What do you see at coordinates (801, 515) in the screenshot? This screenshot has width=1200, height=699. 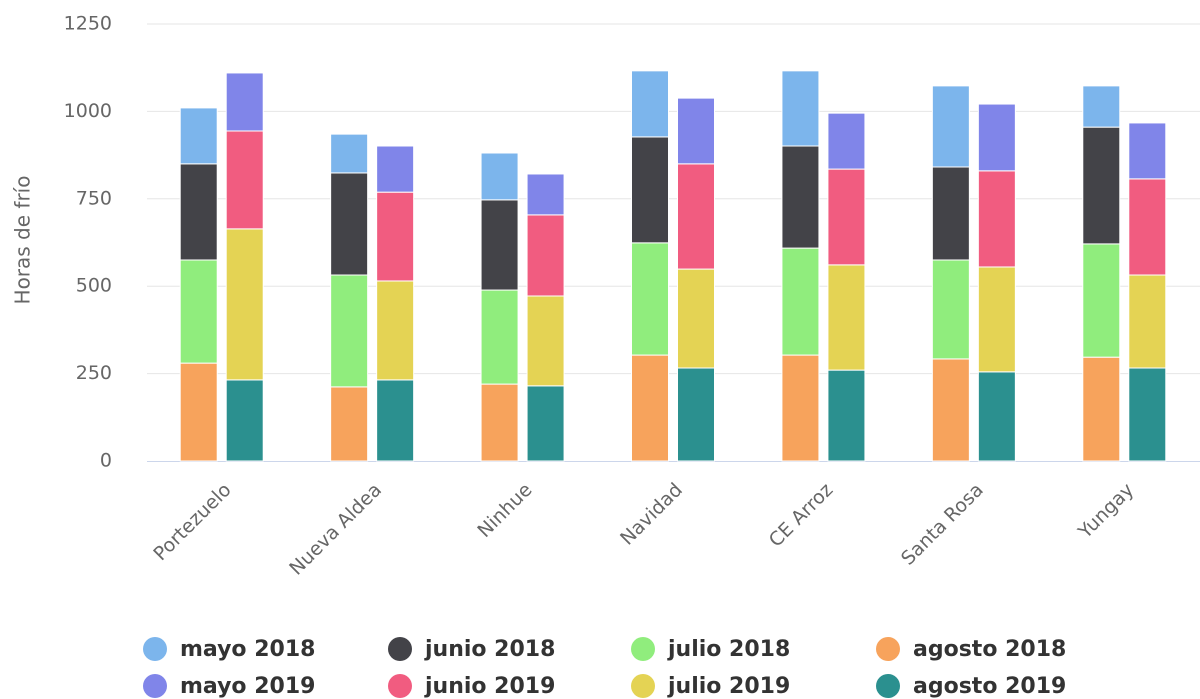 I see `x-tick-label: CE Arroz` at bounding box center [801, 515].